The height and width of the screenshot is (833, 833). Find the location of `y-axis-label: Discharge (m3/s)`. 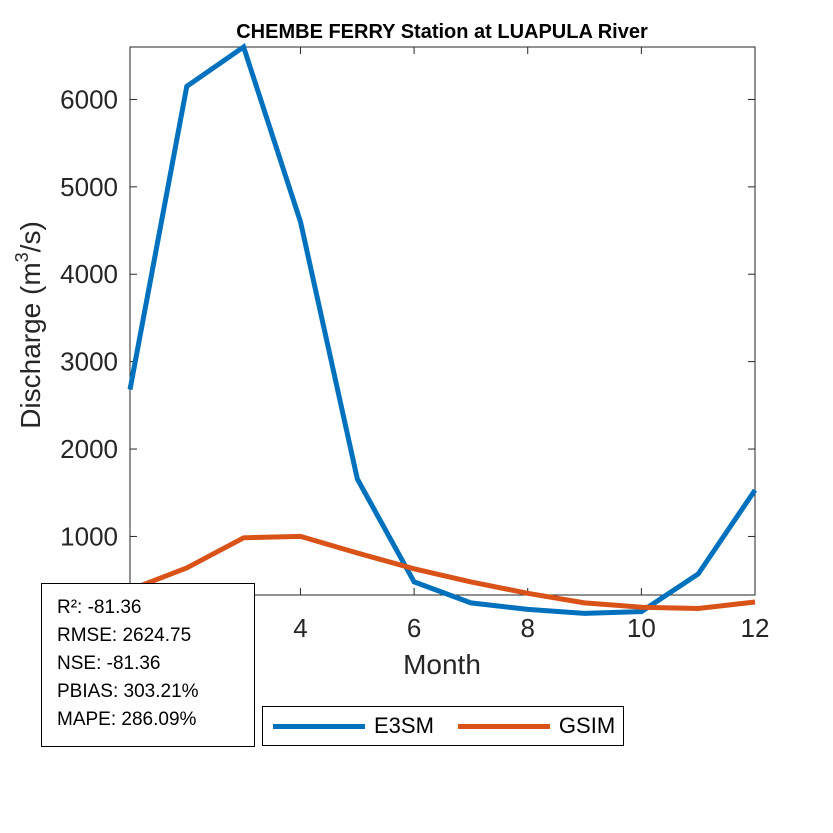

y-axis-label: Discharge (m3/s) is located at coordinates (29, 325).